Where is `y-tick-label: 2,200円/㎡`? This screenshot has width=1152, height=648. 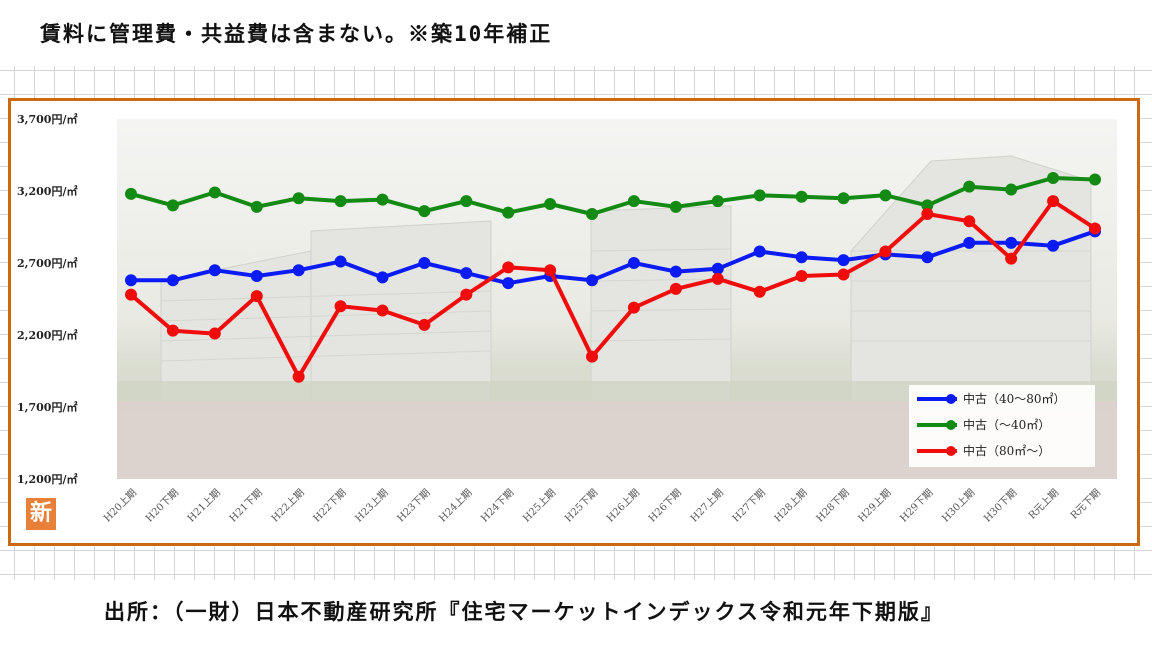
y-tick-label: 2,200円/㎡ is located at coordinates (47, 335).